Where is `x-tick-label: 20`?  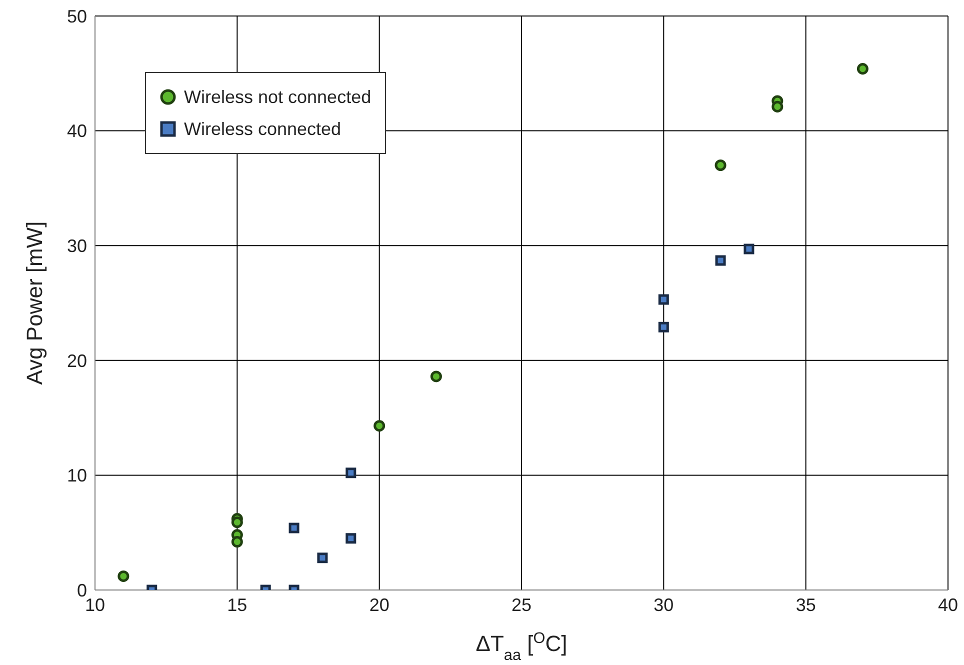 x-tick-label: 20 is located at coordinates (379, 604).